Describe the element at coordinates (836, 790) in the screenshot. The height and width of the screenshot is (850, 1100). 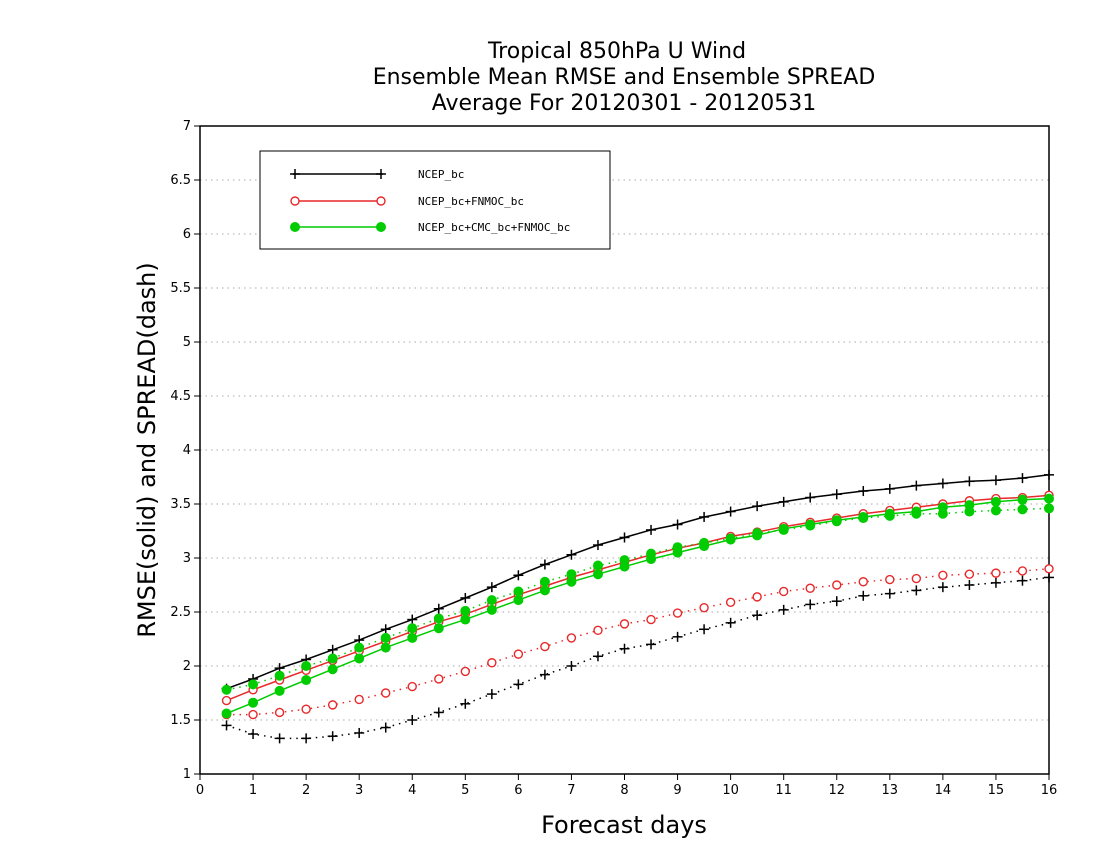
I see `x-tick-label: 12` at that location.